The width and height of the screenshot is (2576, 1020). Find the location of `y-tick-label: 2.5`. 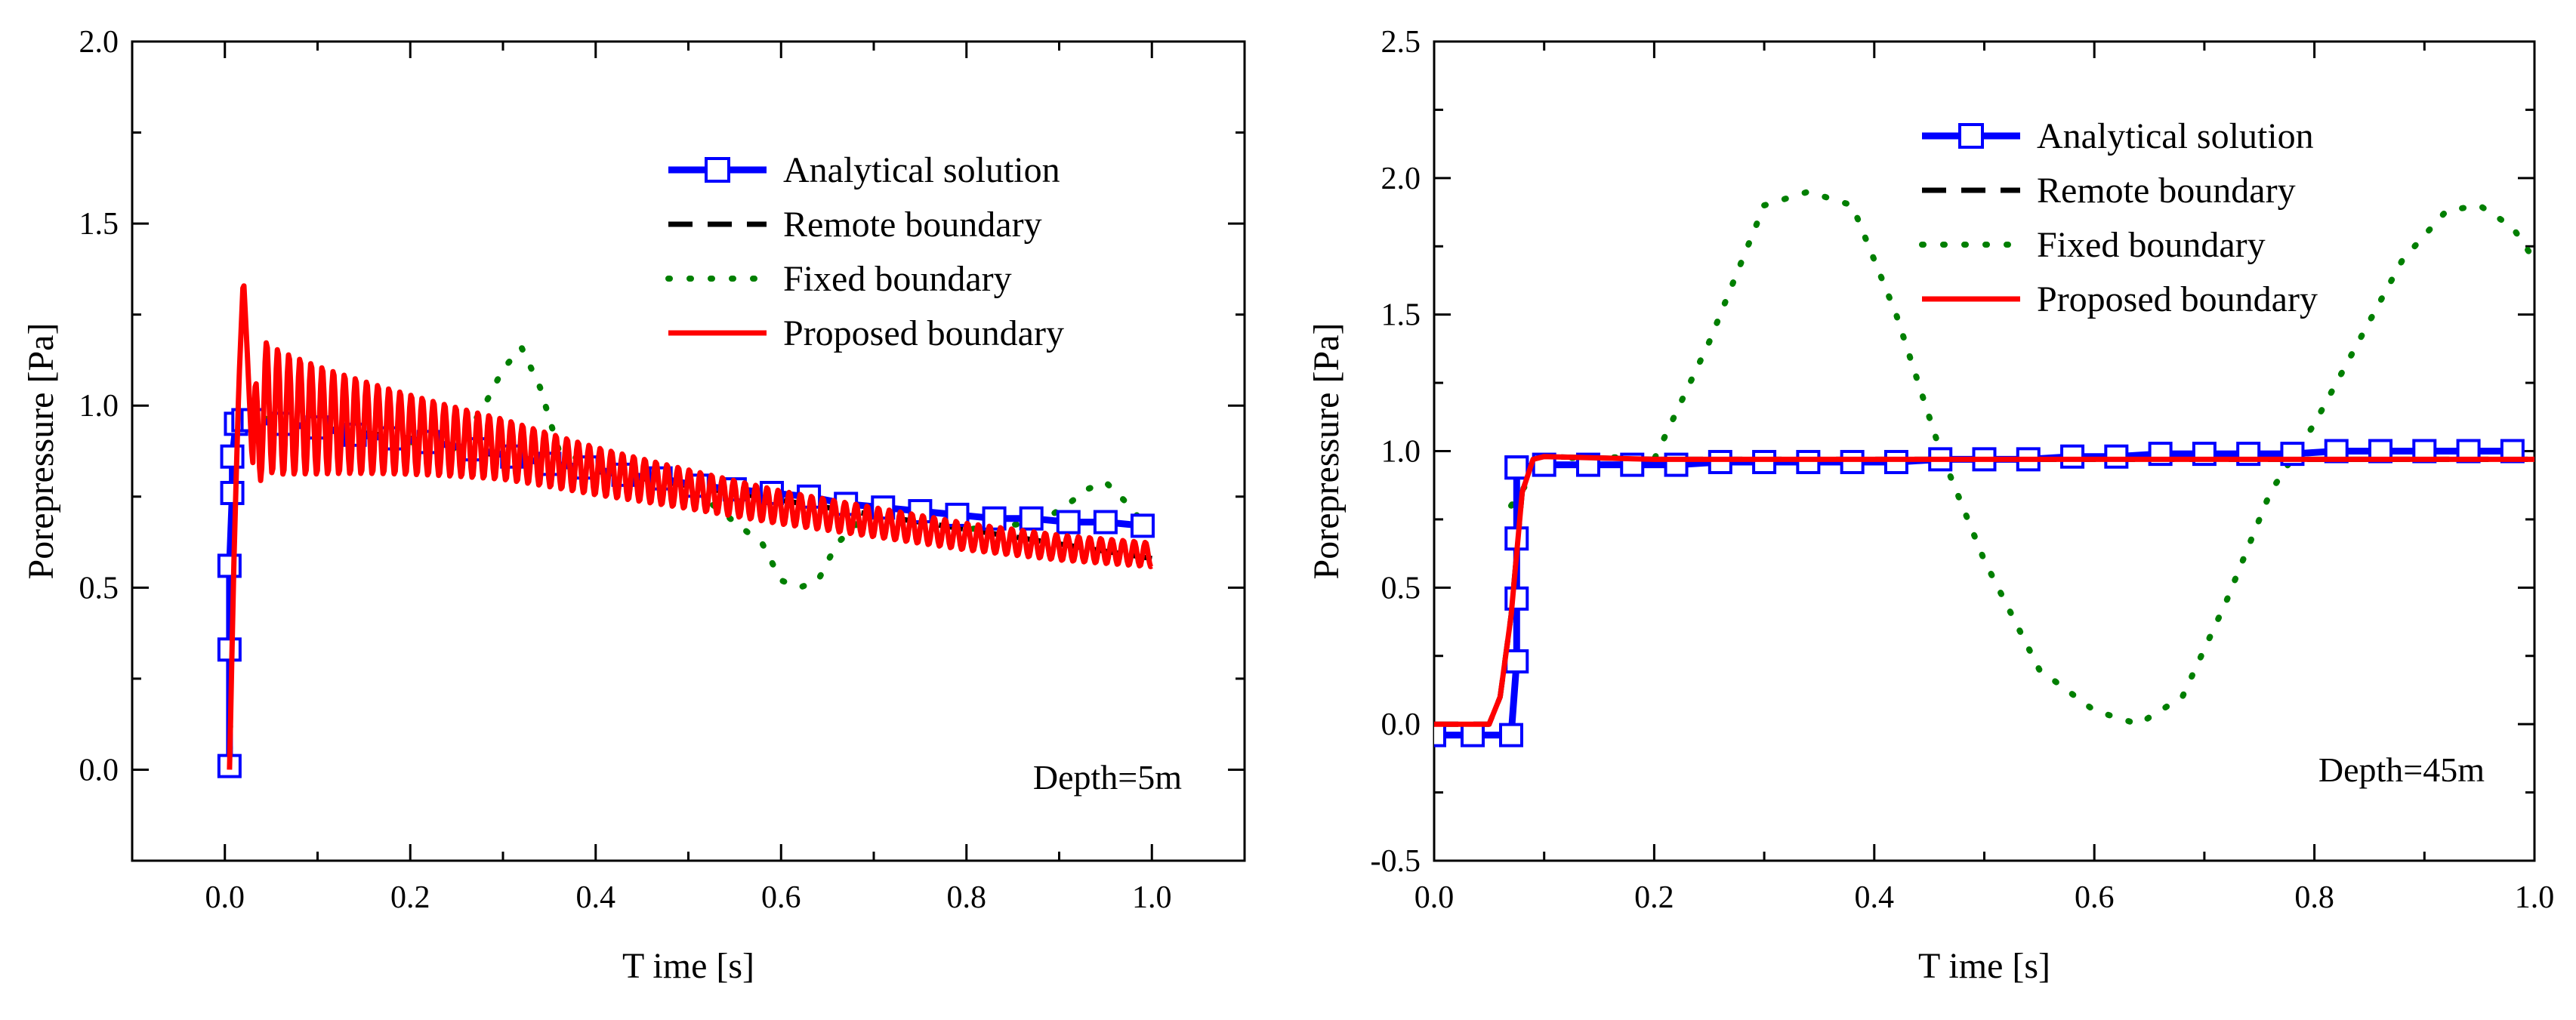

y-tick-label: 2.5 is located at coordinates (1401, 42).